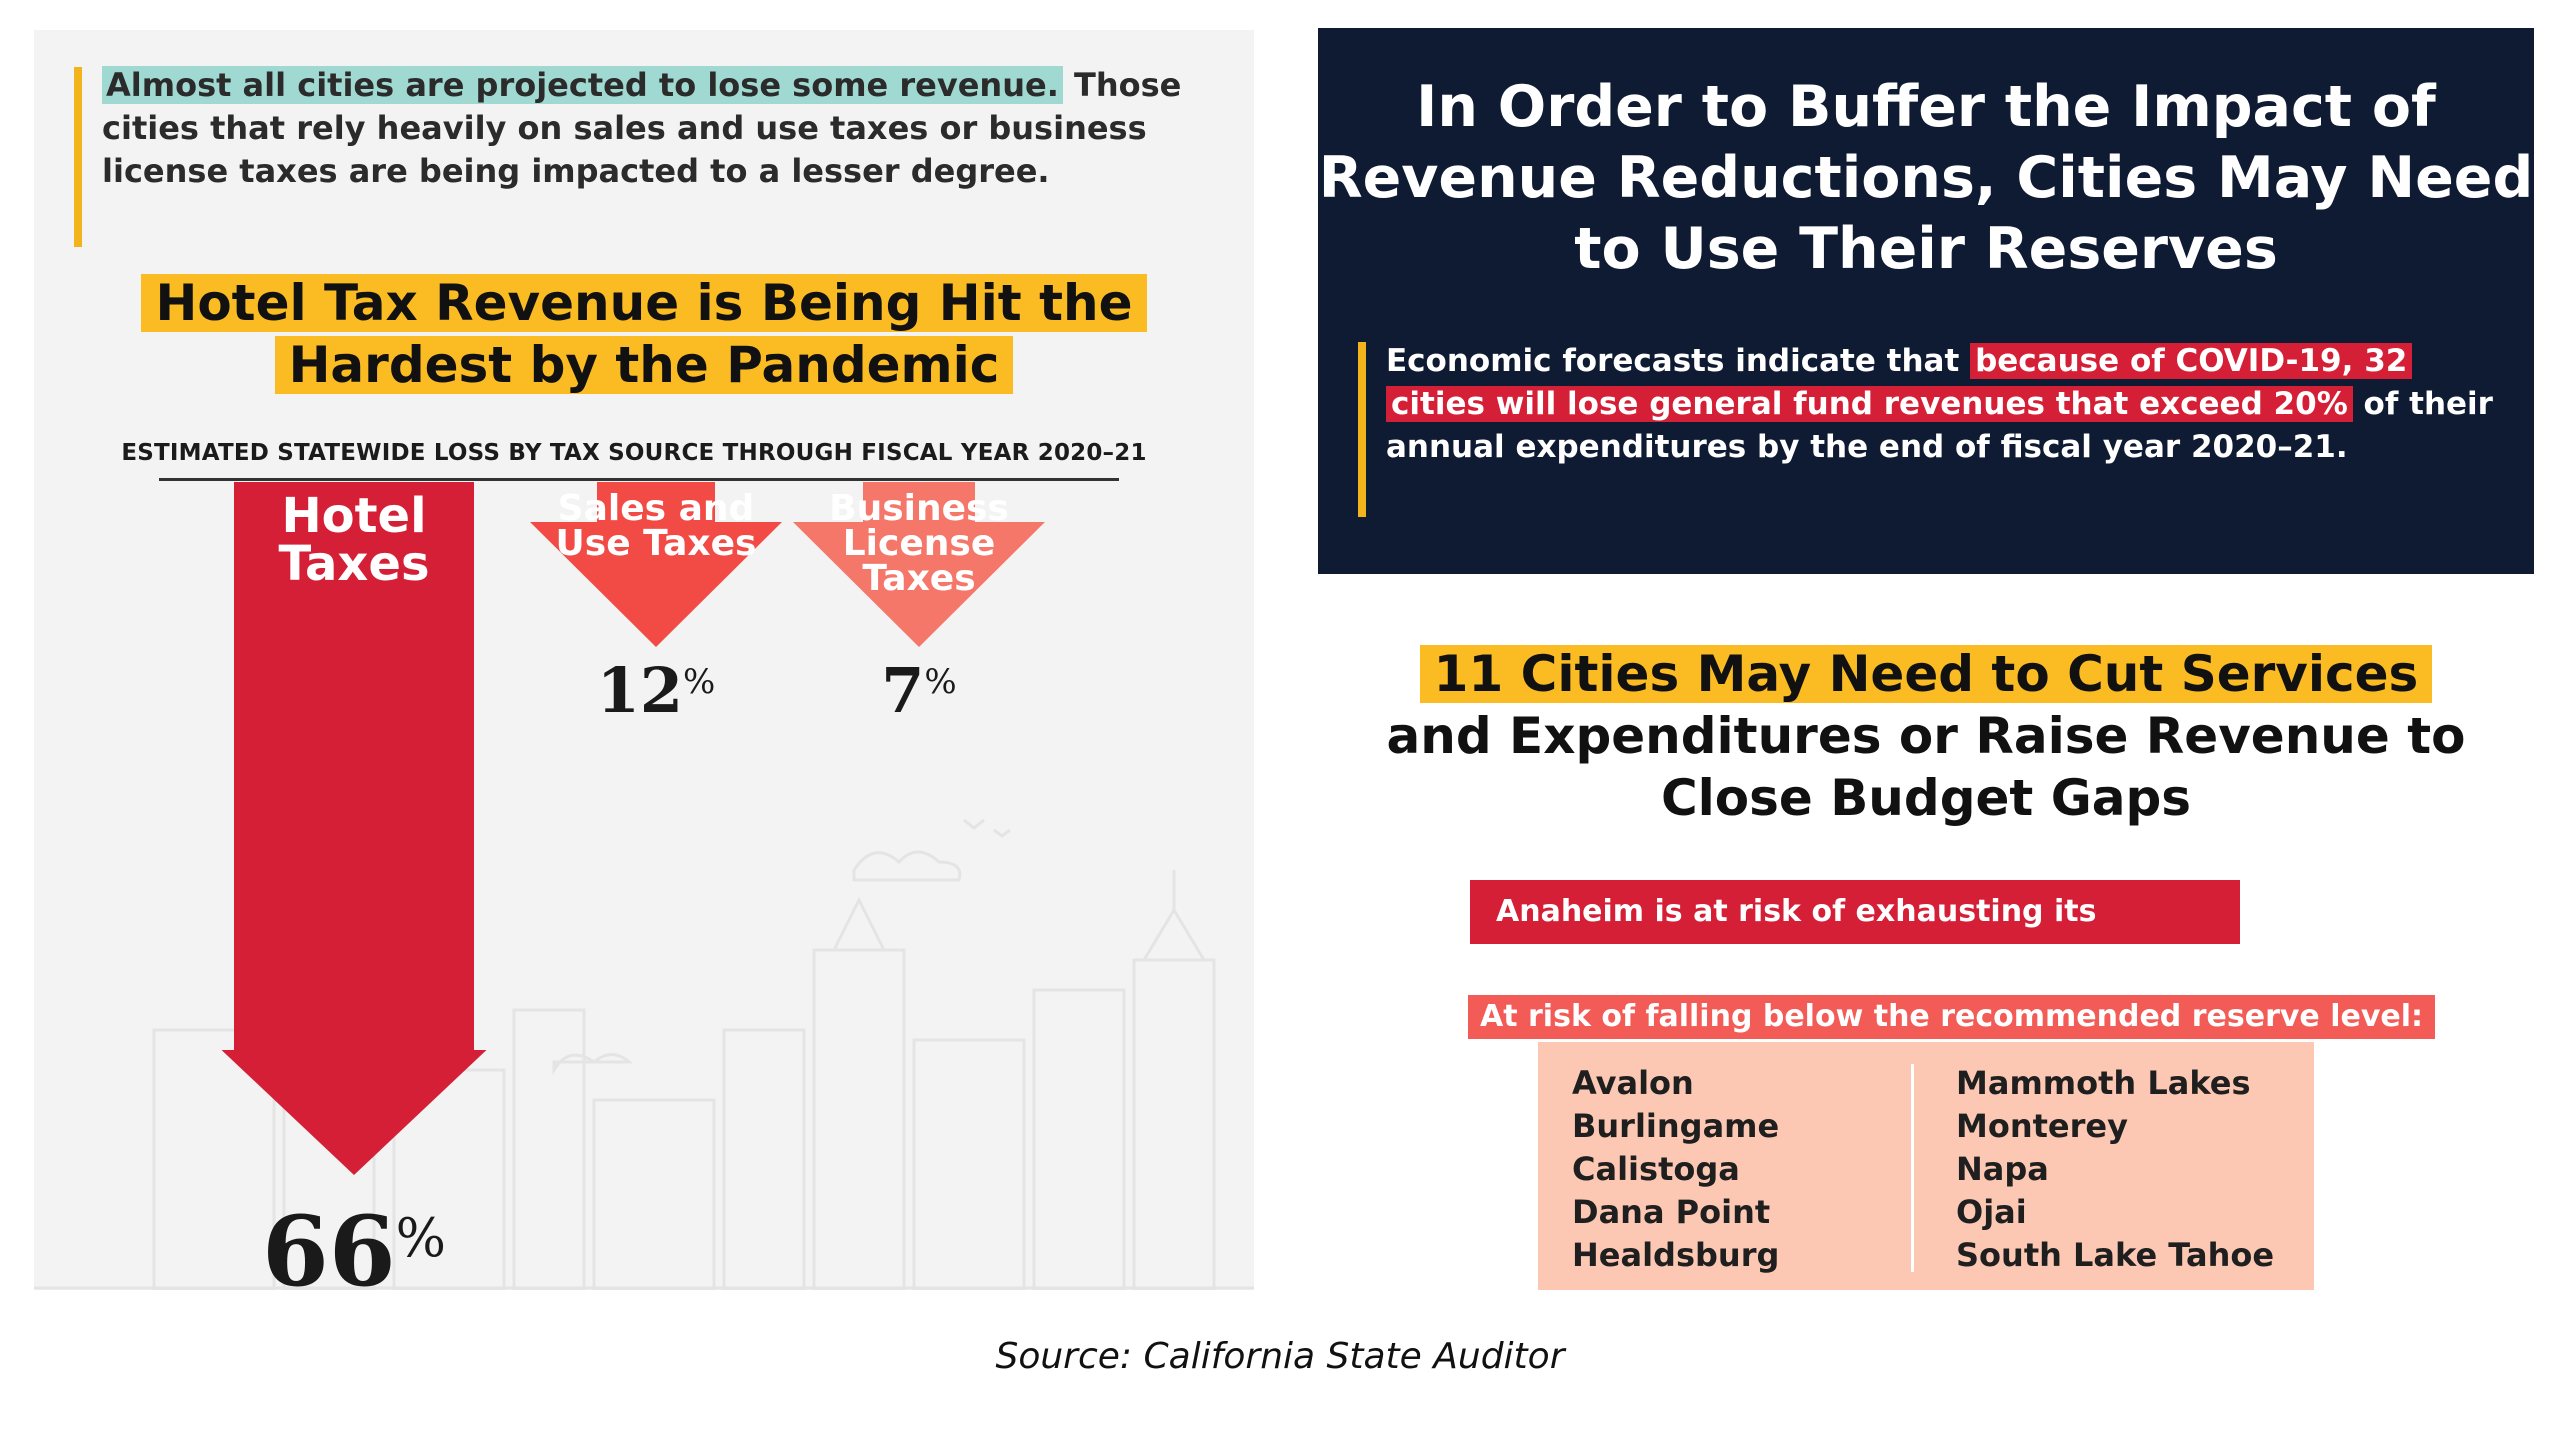 Image resolution: width=2560 pixels, height=1437 pixels. I want to click on forecast-prefix: Economic forecasts indicate that, so click(1678, 361).